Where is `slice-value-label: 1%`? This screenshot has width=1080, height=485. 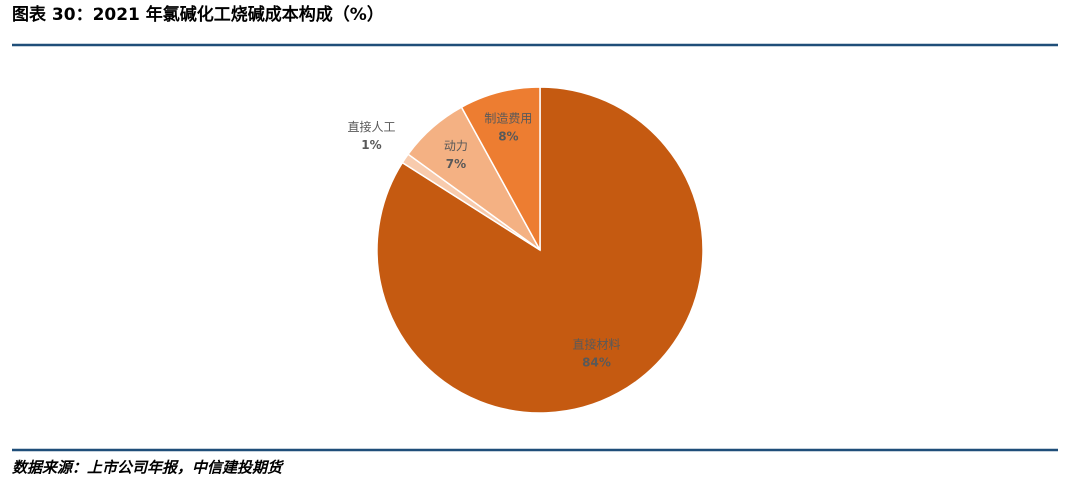 slice-value-label: 1% is located at coordinates (371, 145).